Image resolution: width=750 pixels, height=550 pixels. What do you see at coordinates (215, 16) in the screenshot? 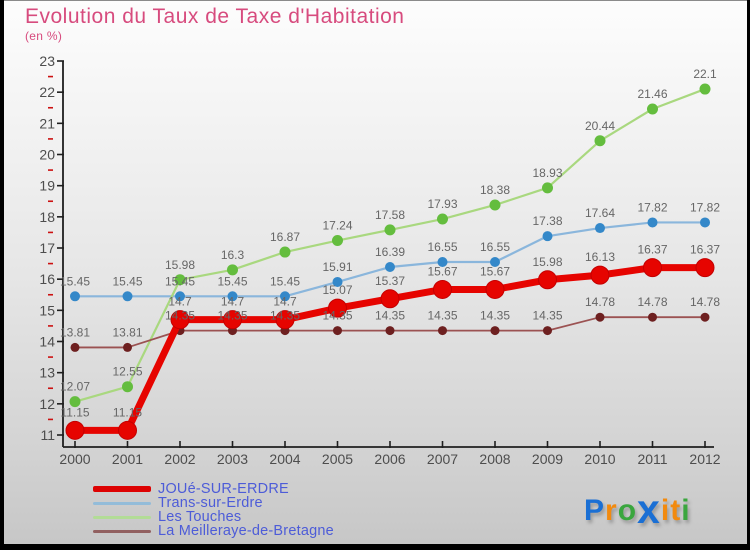
I see `chart-title: Evolution du Taux de Taxe d'Habitation` at bounding box center [215, 16].